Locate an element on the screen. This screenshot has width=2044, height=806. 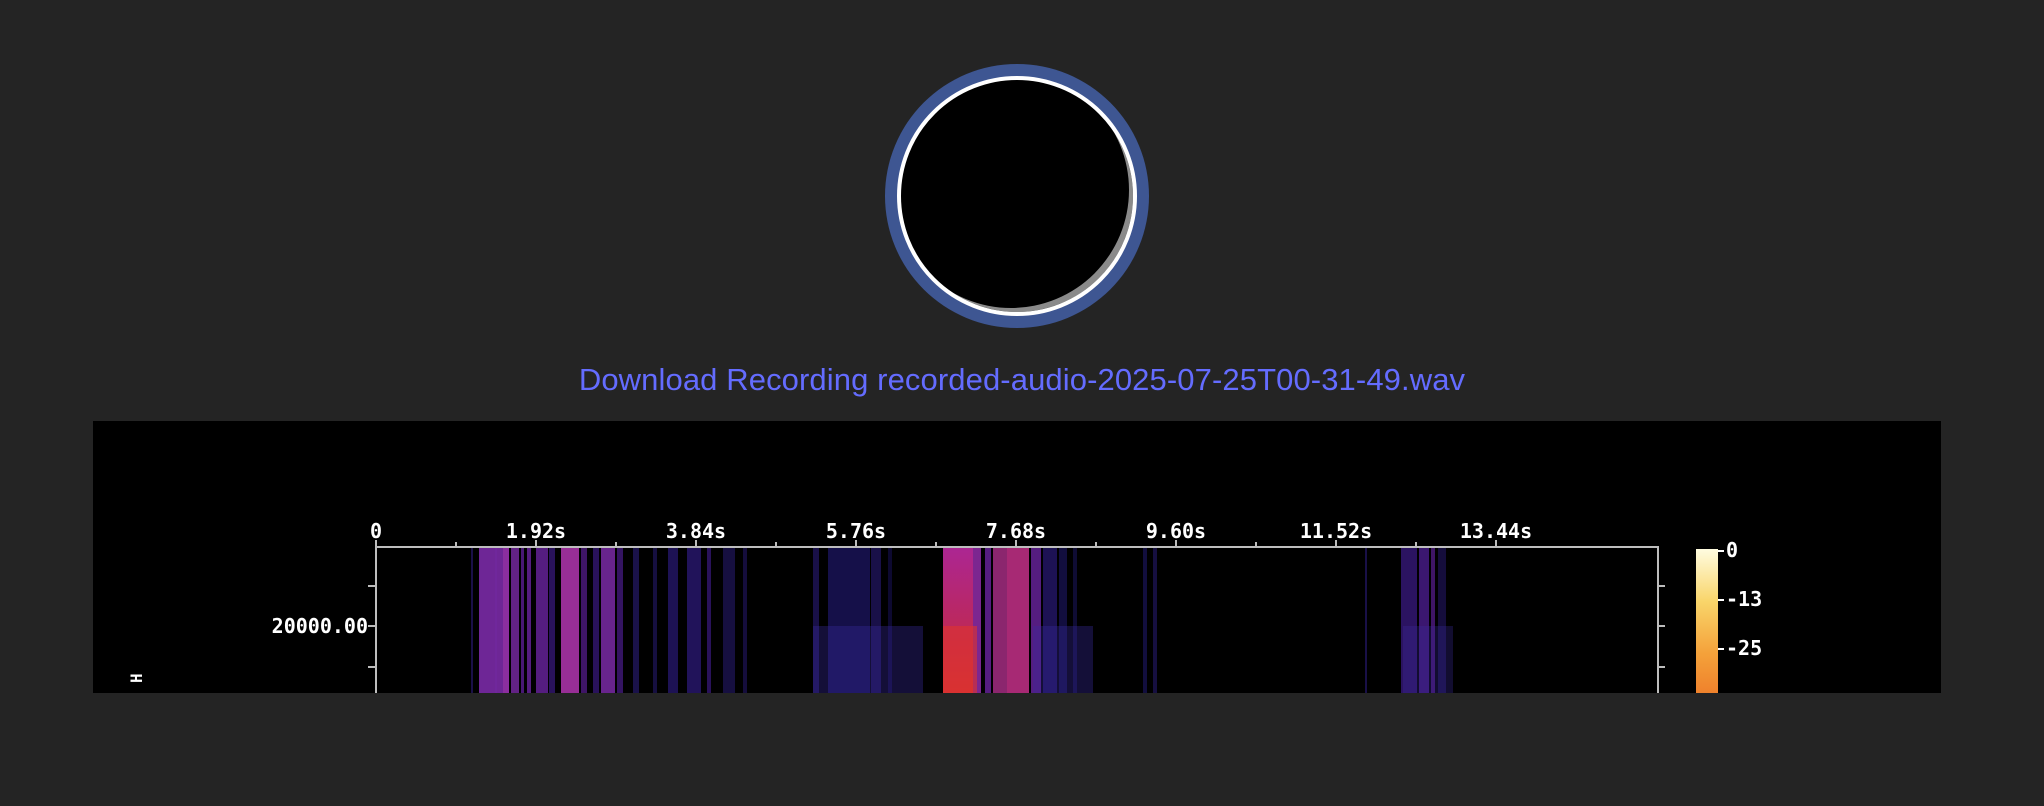
time-tick-label: 0 is located at coordinates (376, 531).